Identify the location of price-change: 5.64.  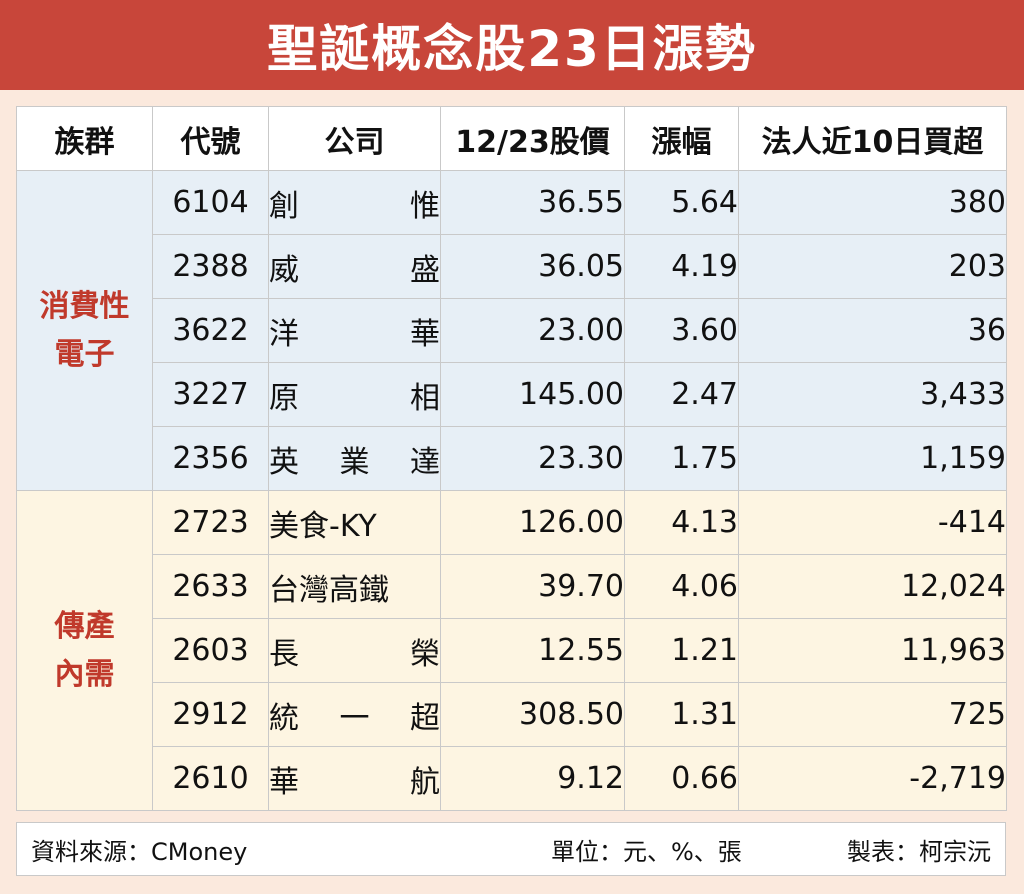
(681, 202).